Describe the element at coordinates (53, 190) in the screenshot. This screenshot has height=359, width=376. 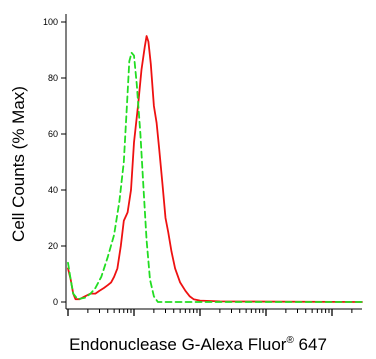
I see `y-tick-label: 40` at that location.